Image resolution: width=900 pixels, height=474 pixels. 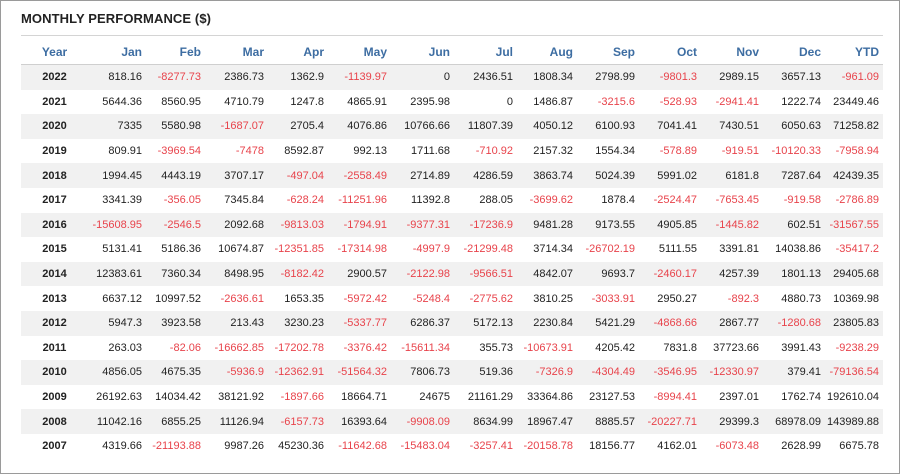 I want to click on value-cell-jan: 1994.45, so click(x=117, y=175).